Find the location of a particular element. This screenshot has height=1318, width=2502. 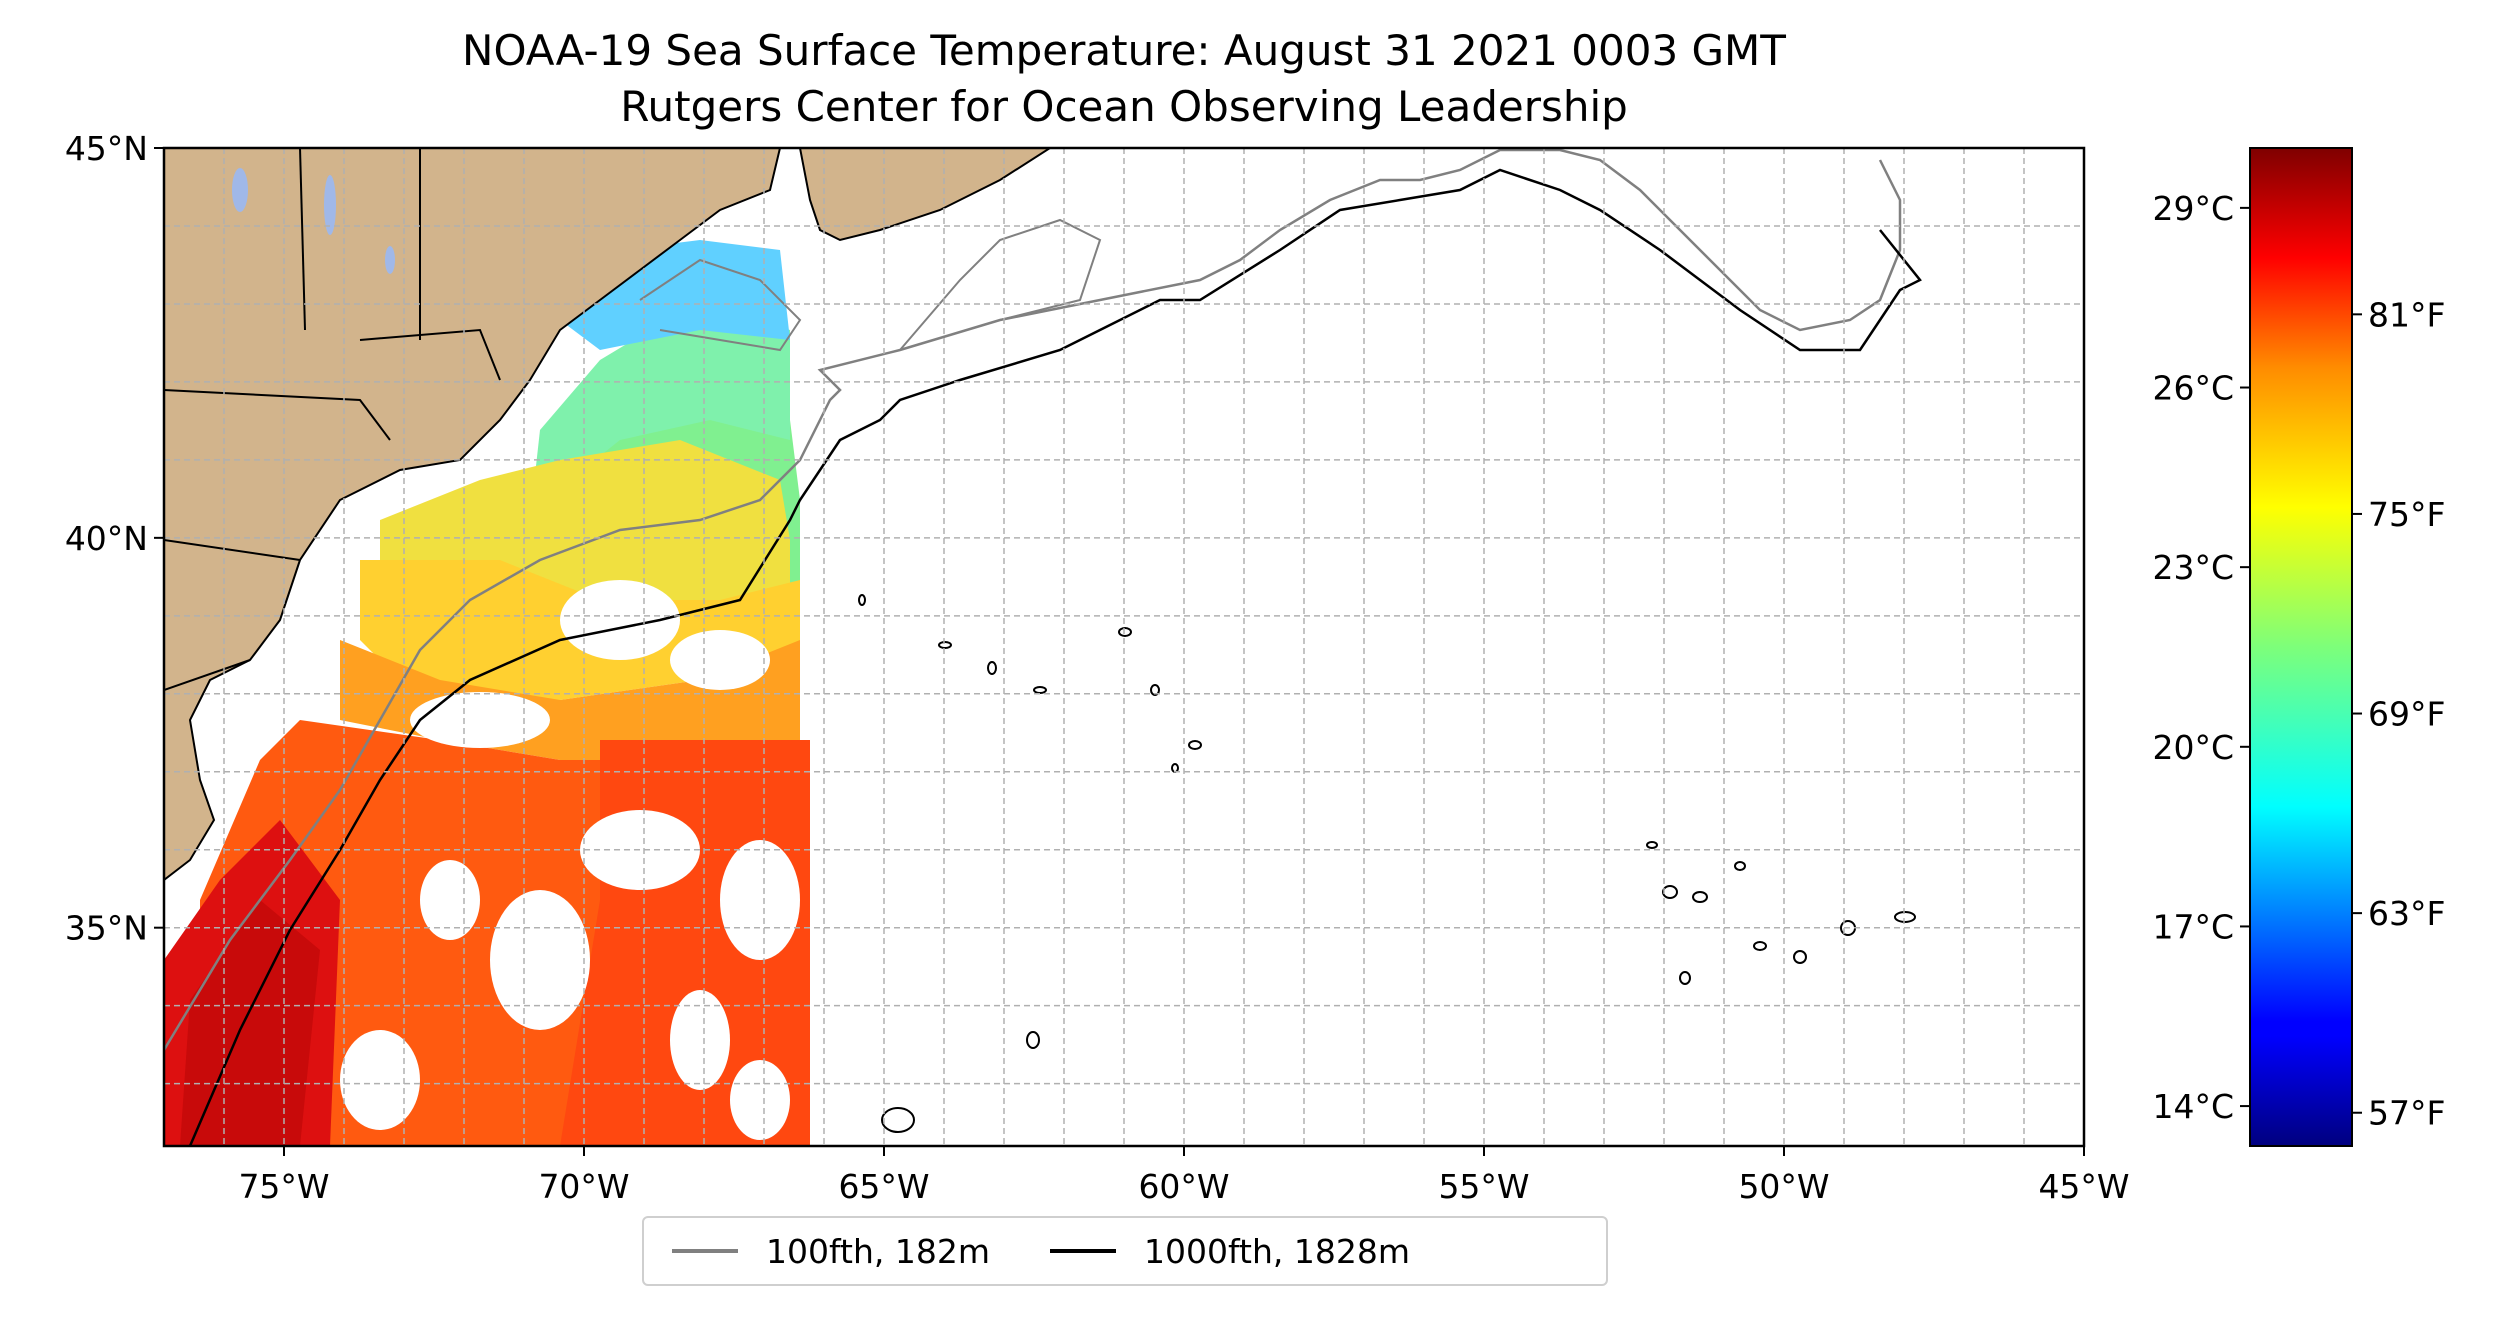

fahrenheit-tick-label: 69°F is located at coordinates (2406, 714).